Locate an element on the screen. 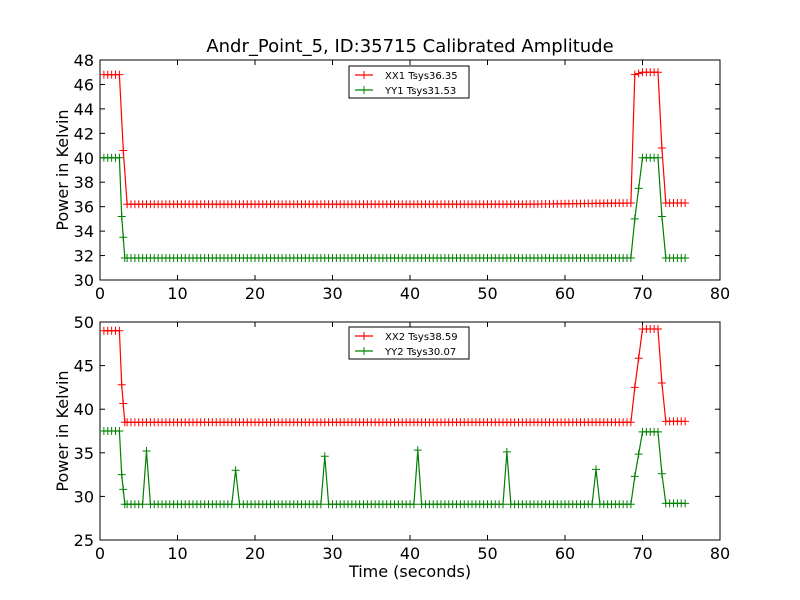 The width and height of the screenshot is (800, 600). series-line is located at coordinates (394, 467).